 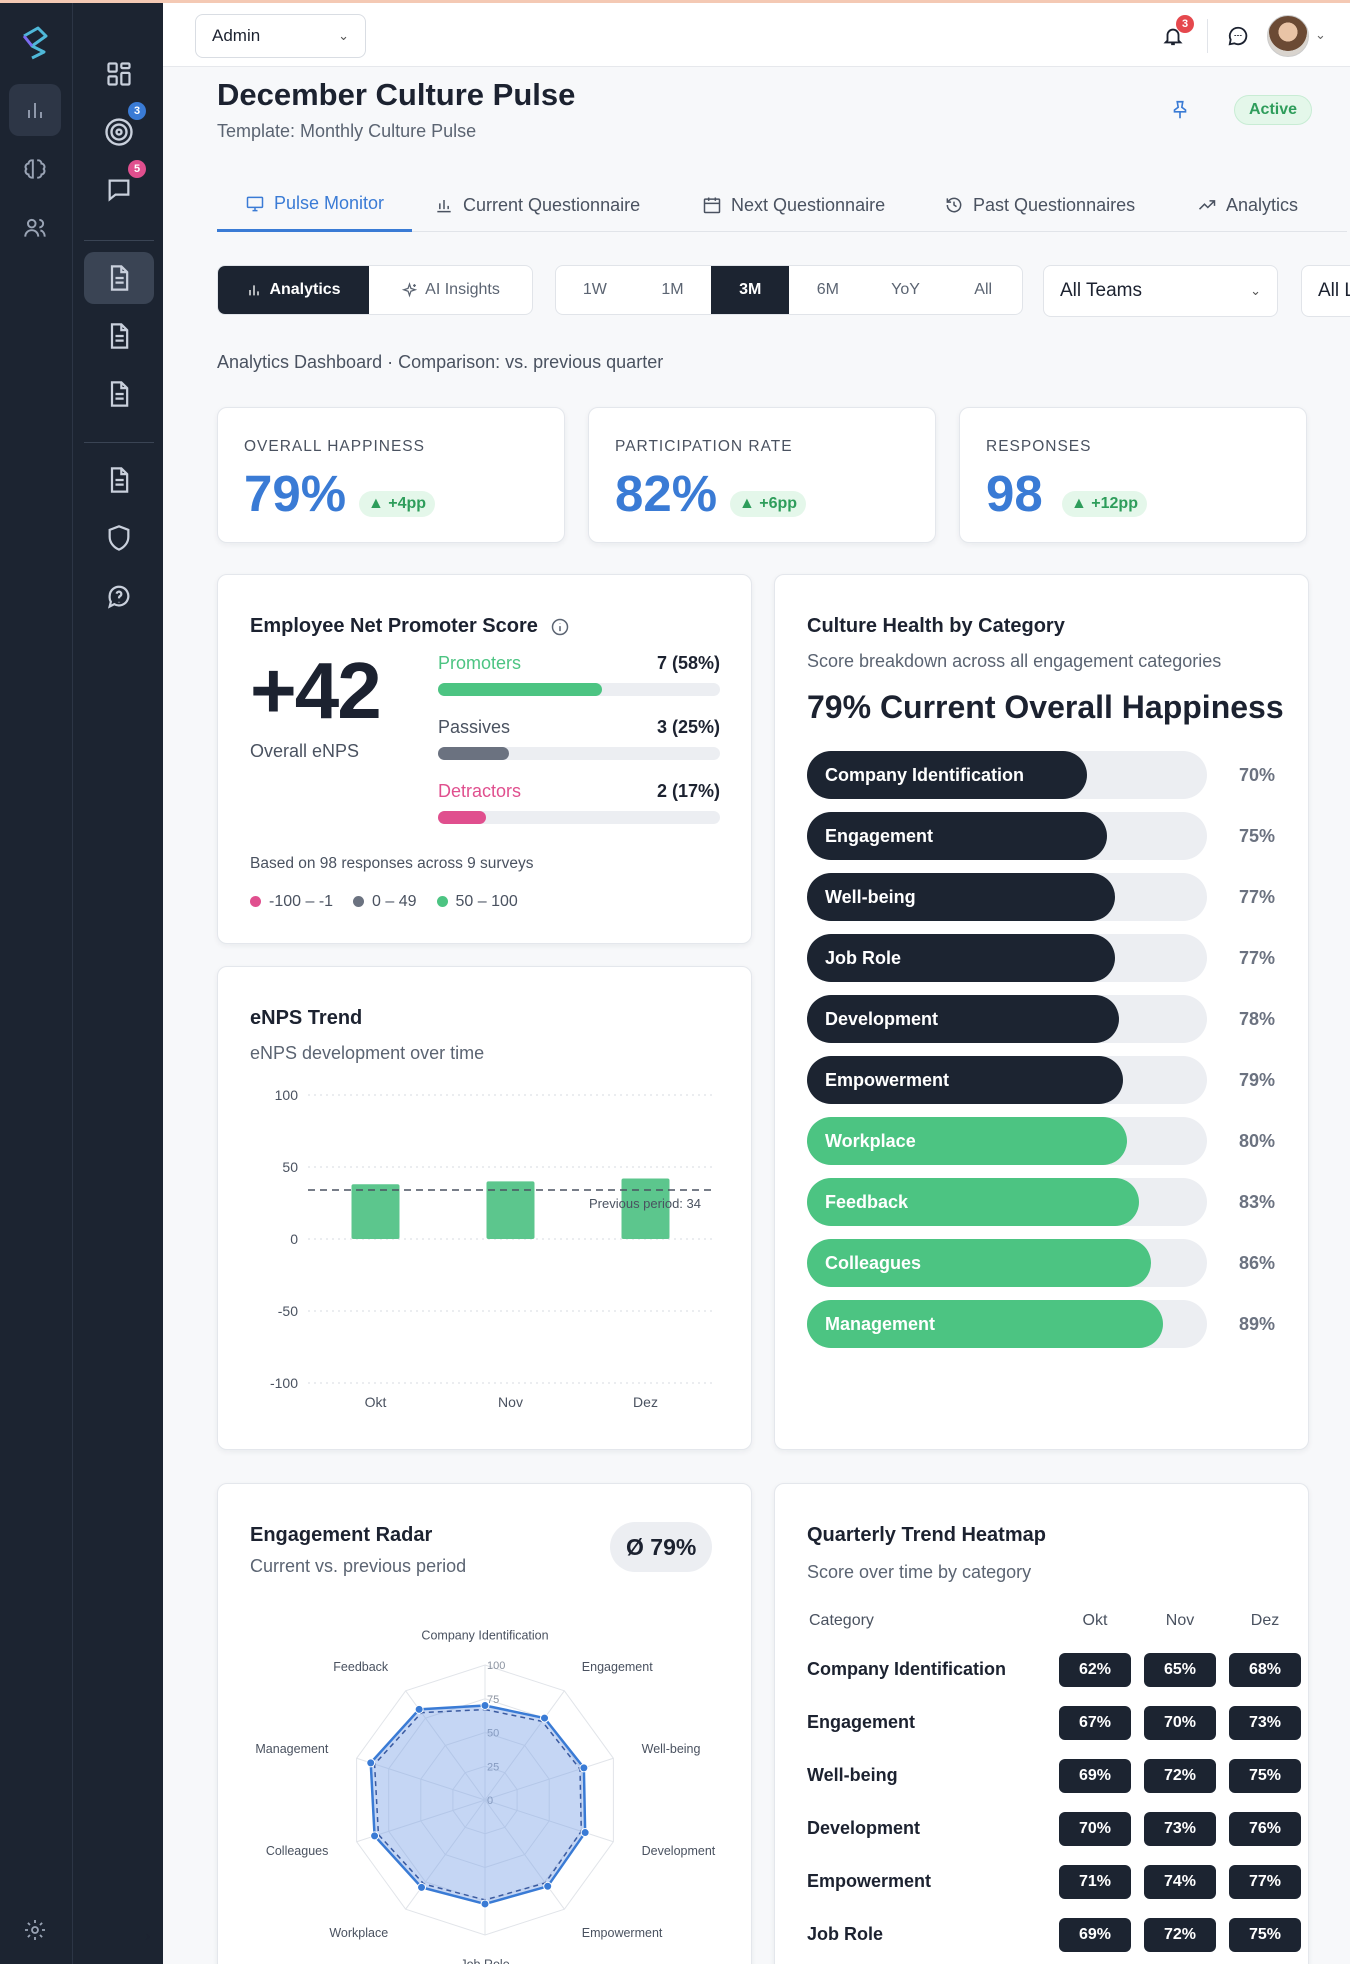 I want to click on bell-icon, so click(x=1173, y=37).